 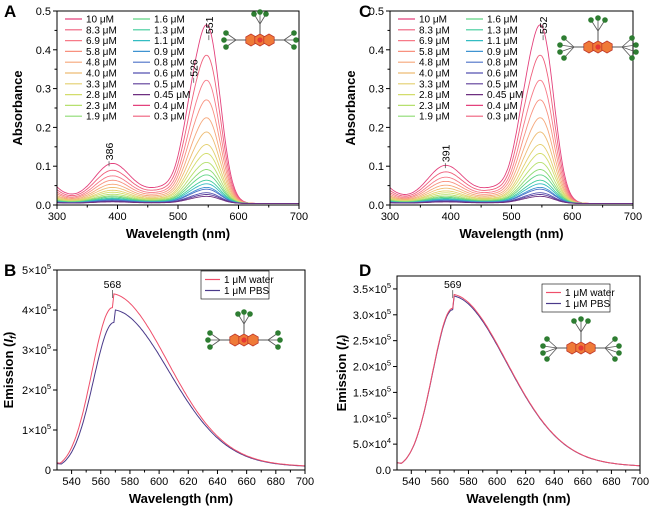 I want to click on y-tick-label: 0.2, so click(x=43, y=128).